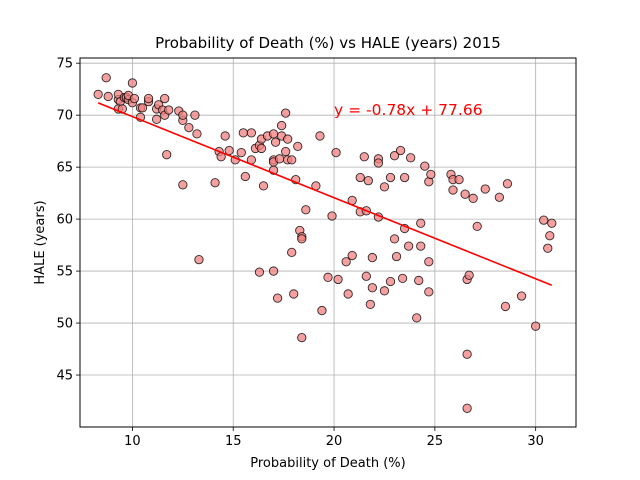  What do you see at coordinates (64, 272) in the screenshot?
I see `y-tick-label: 55` at bounding box center [64, 272].